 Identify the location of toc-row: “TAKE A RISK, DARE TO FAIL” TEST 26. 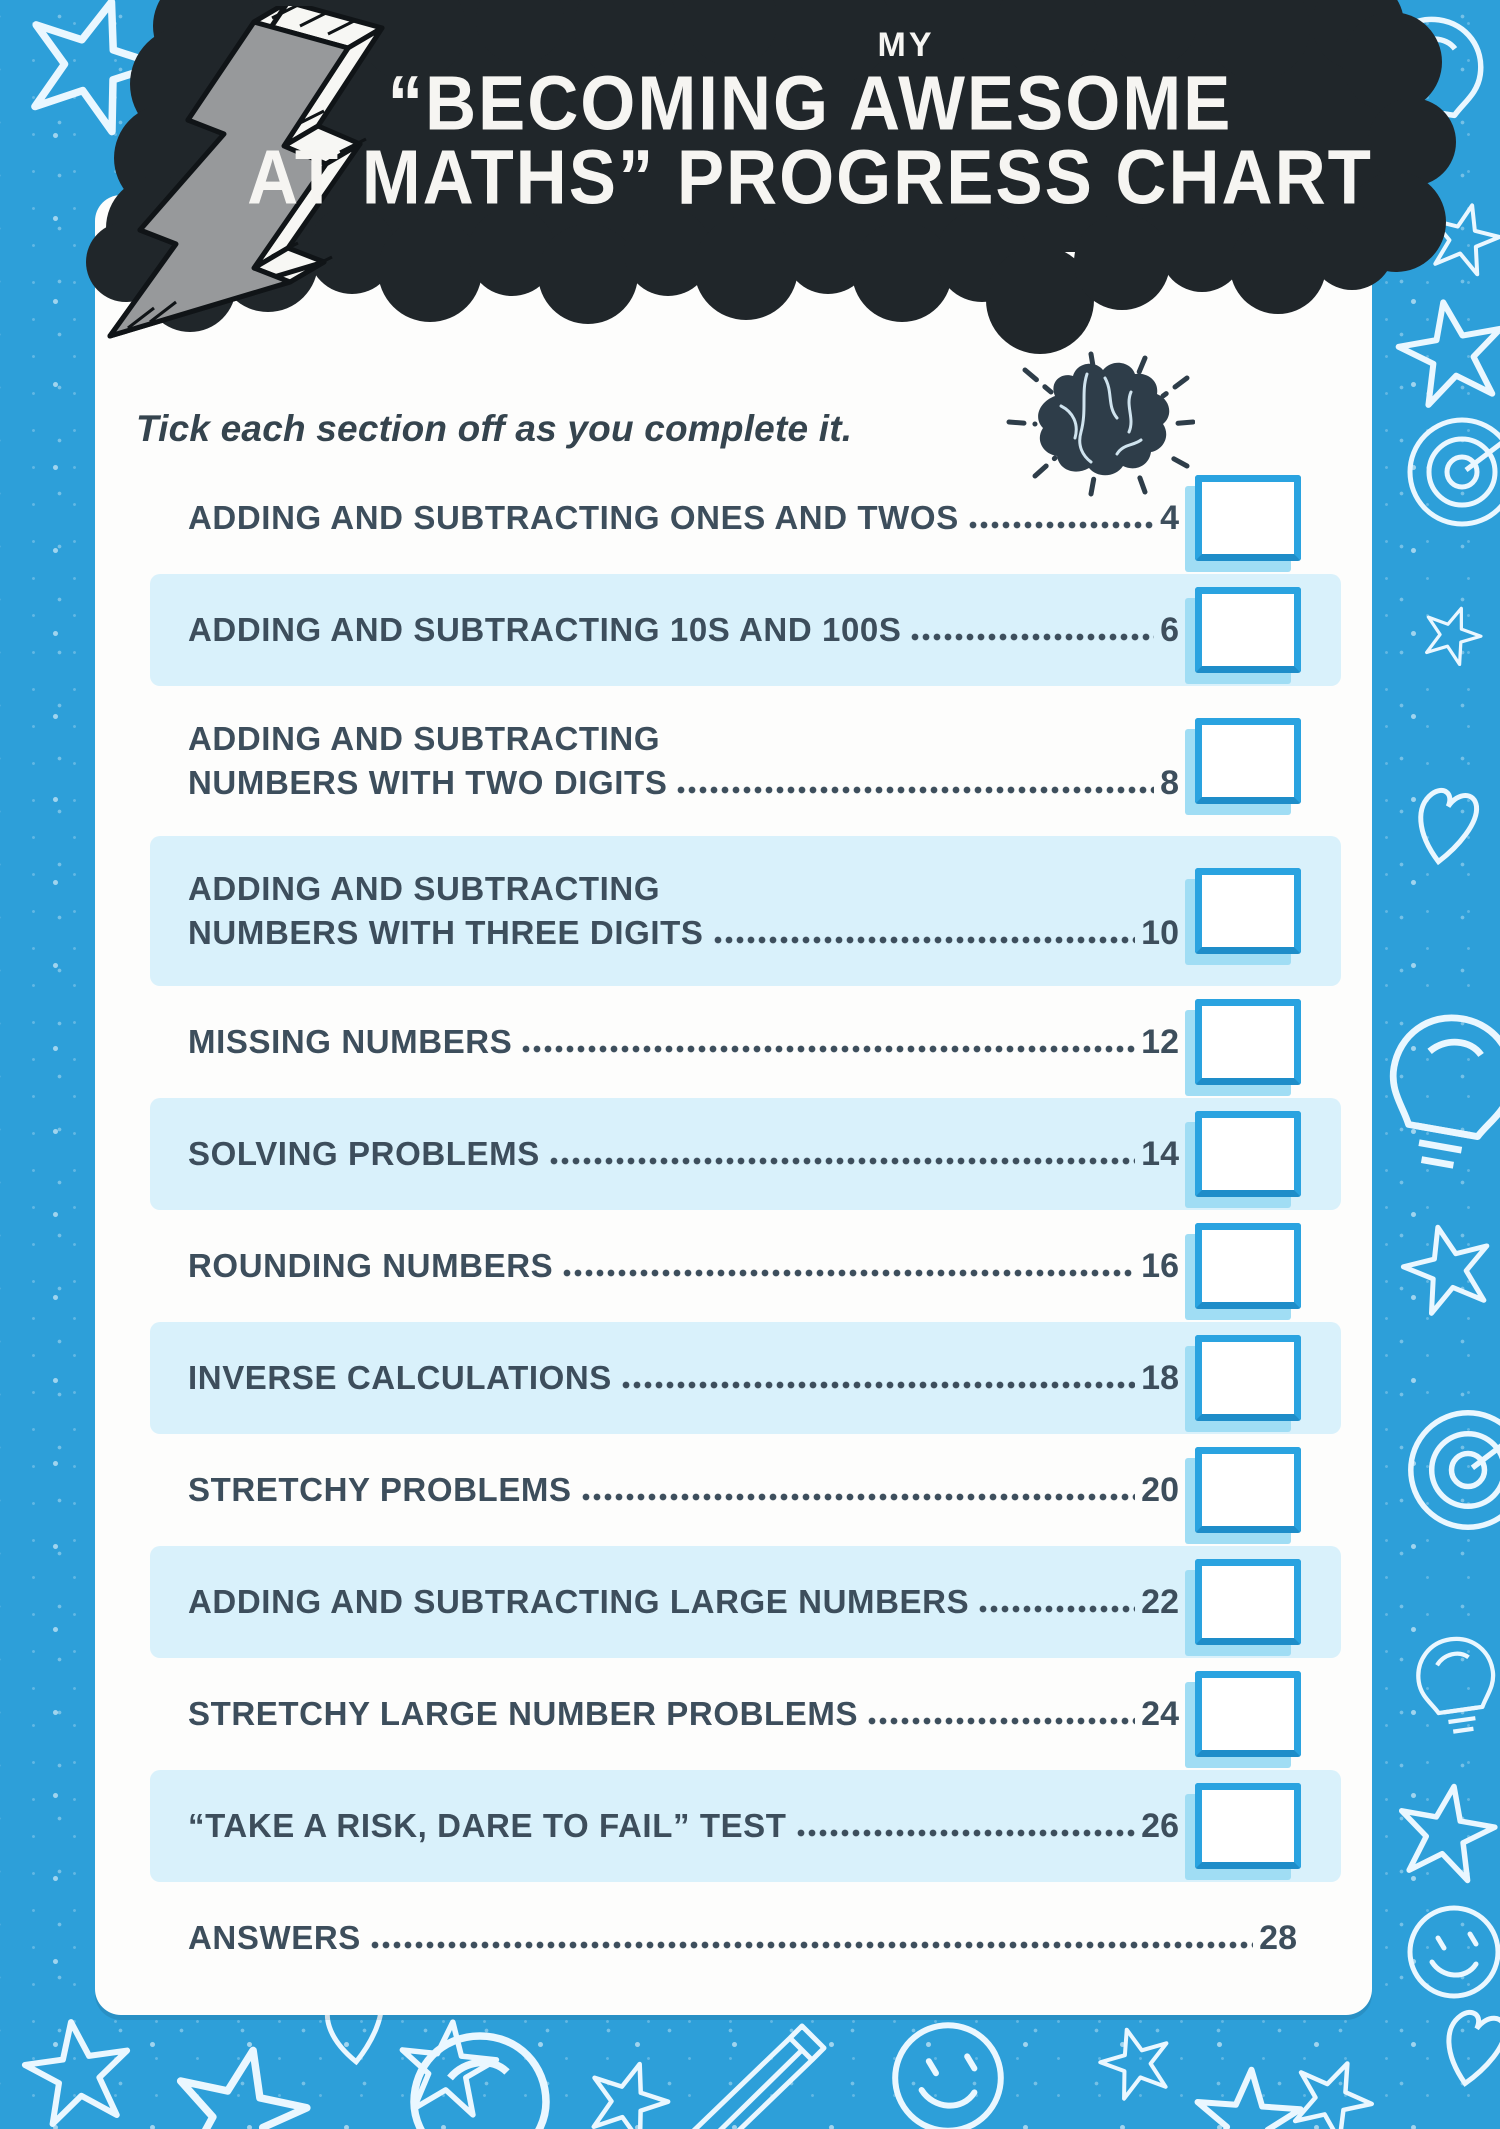
(745, 1826).